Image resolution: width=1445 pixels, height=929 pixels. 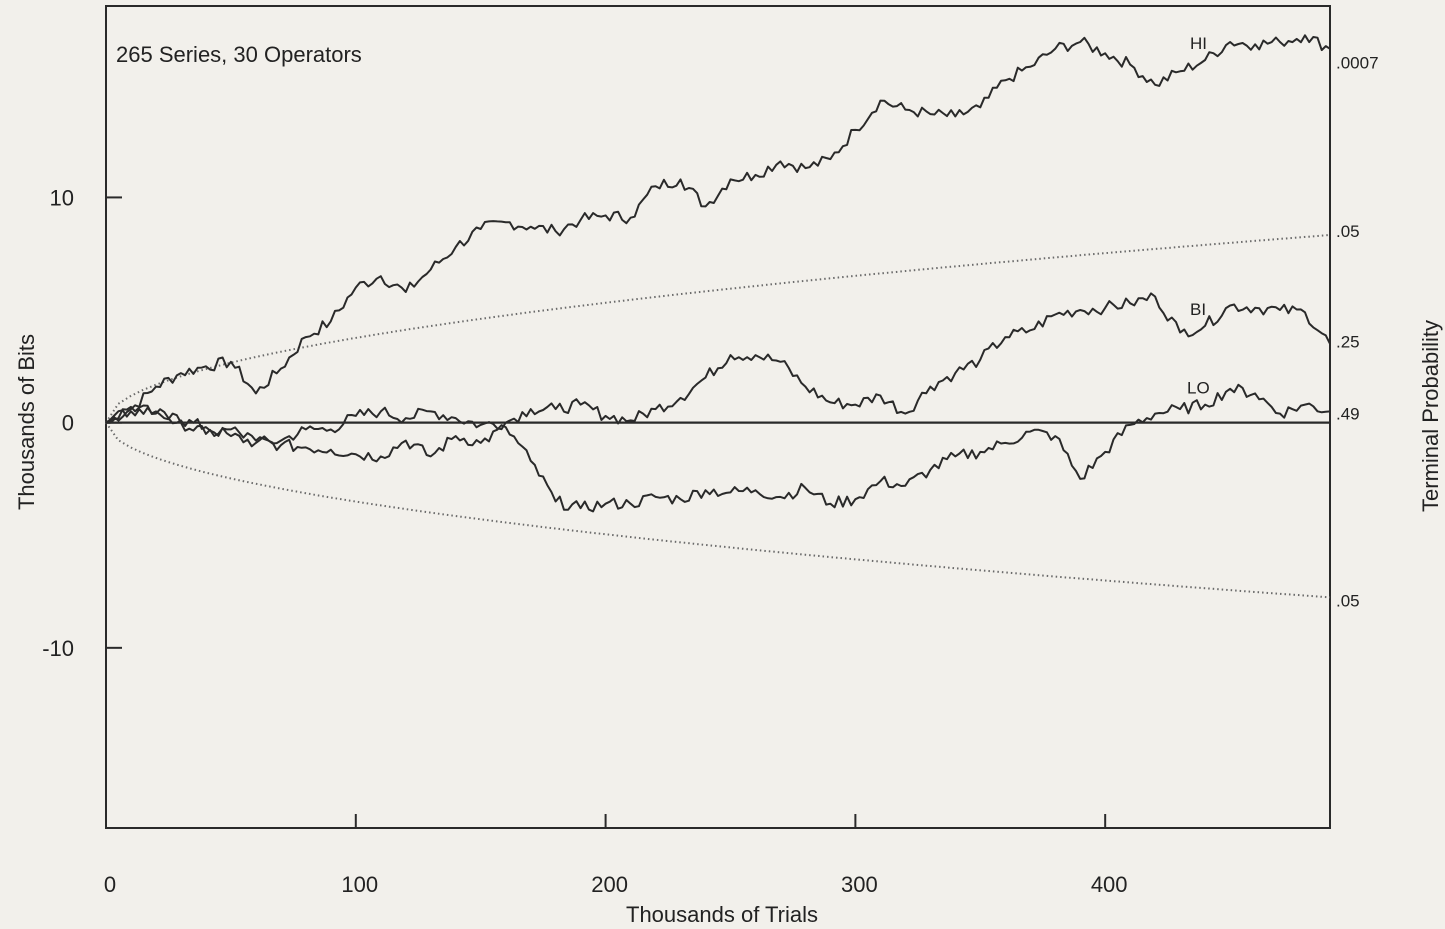 I want to click on x-tick-label: 0, so click(x=110, y=884).